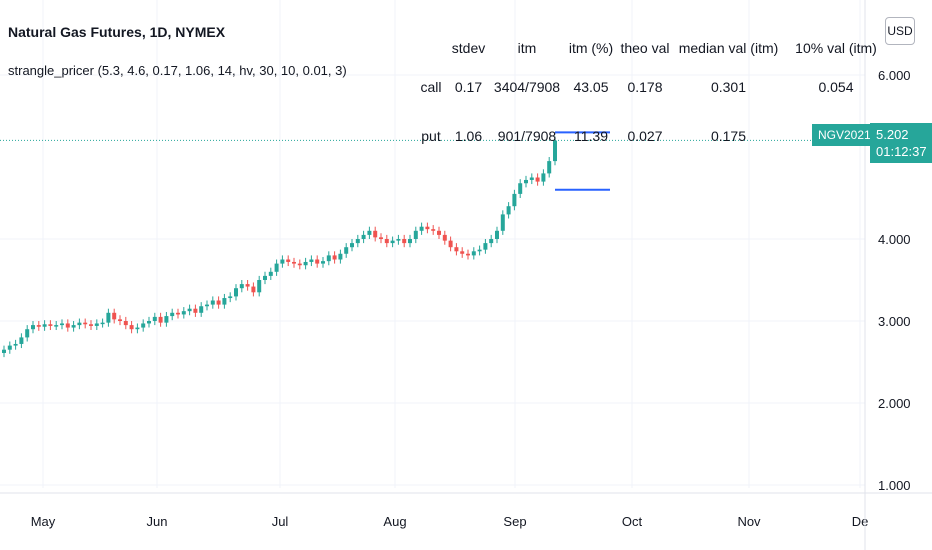 The image size is (932, 550). Describe the element at coordinates (527, 135) in the screenshot. I see `table-cell: 901/7908` at that location.